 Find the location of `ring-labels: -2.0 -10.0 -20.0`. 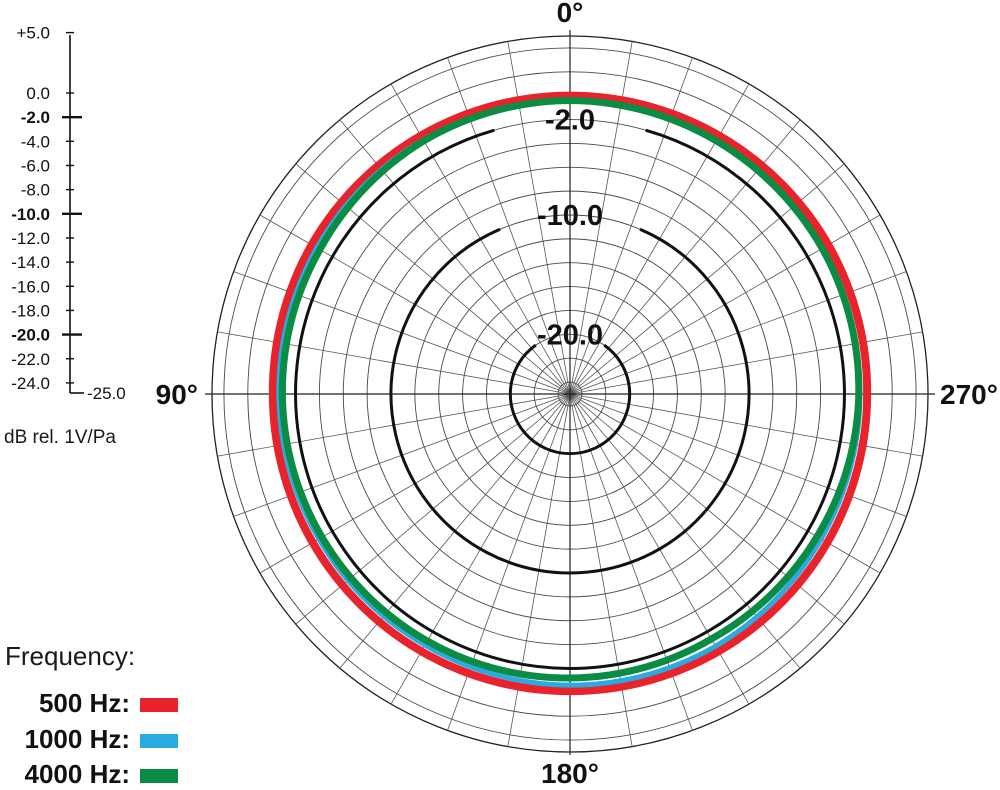

ring-labels: -2.0 -10.0 -20.0 is located at coordinates (570, 228).